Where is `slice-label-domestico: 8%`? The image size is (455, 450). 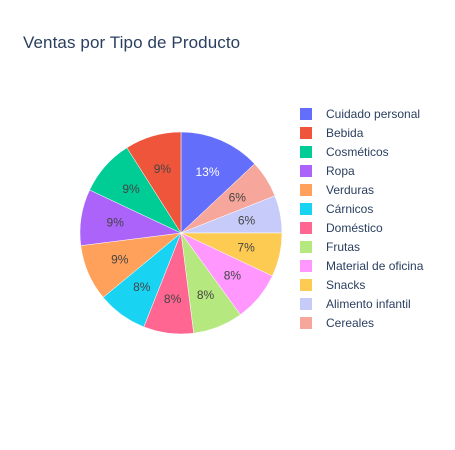 slice-label-domestico: 8% is located at coordinates (173, 299).